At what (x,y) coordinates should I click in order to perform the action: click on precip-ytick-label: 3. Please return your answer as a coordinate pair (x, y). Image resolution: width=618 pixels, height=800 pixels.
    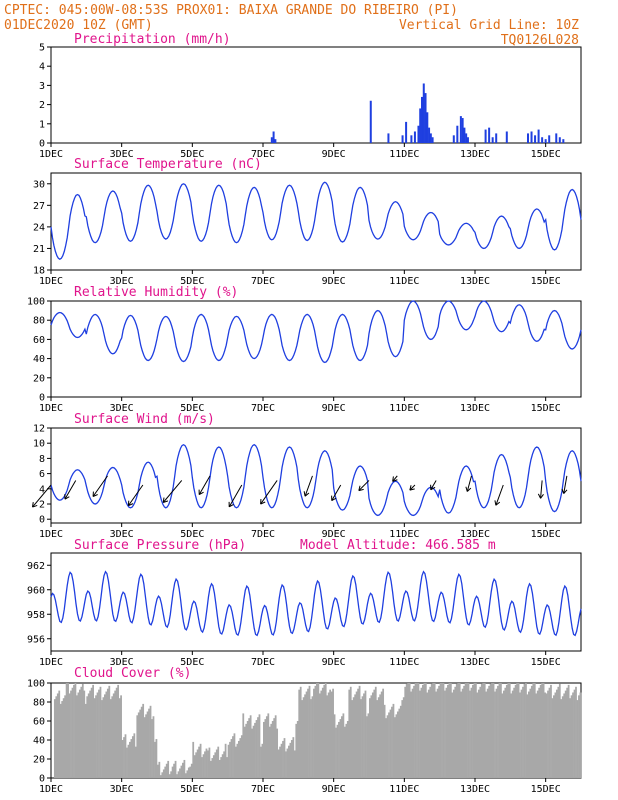
    Looking at the image, I should click on (42, 86).